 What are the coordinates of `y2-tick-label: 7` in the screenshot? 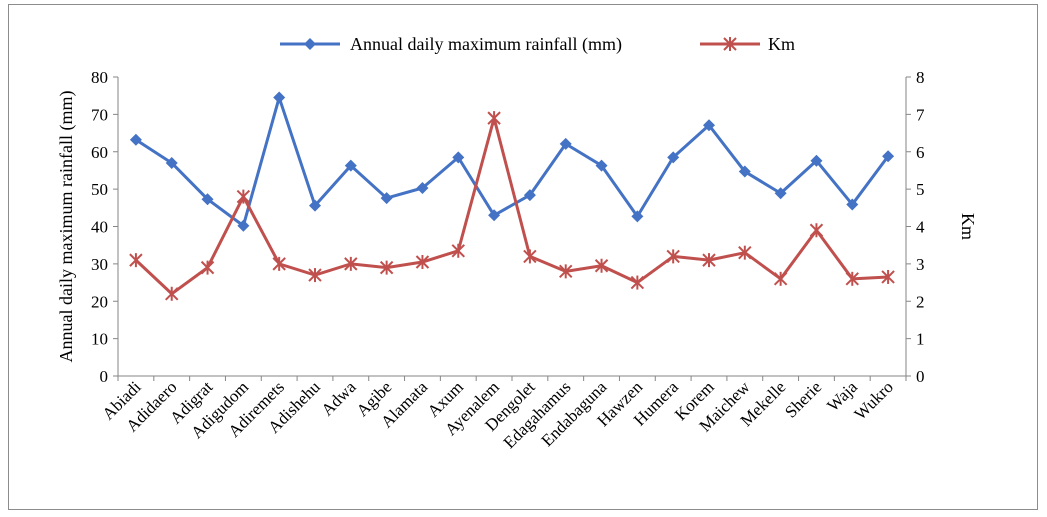 It's located at (920, 114).